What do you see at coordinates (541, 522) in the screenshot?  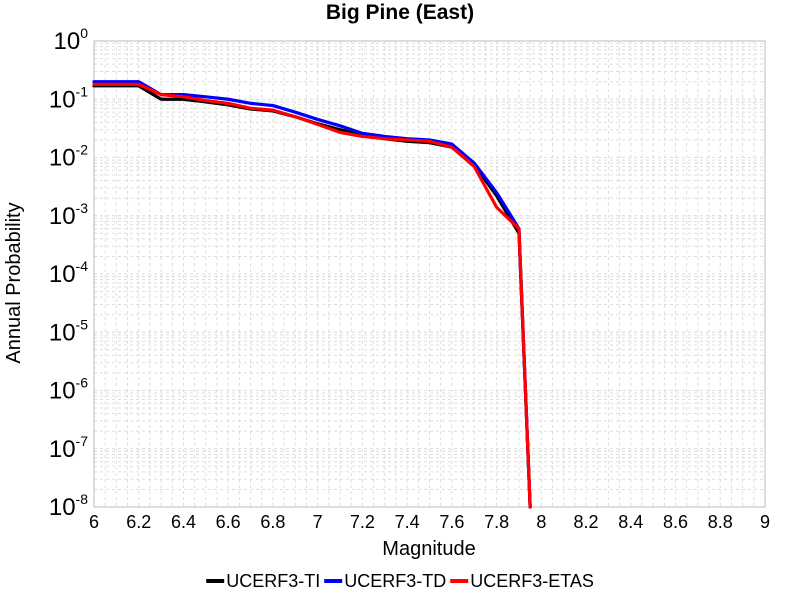 I see `x-tick-label: 8` at bounding box center [541, 522].